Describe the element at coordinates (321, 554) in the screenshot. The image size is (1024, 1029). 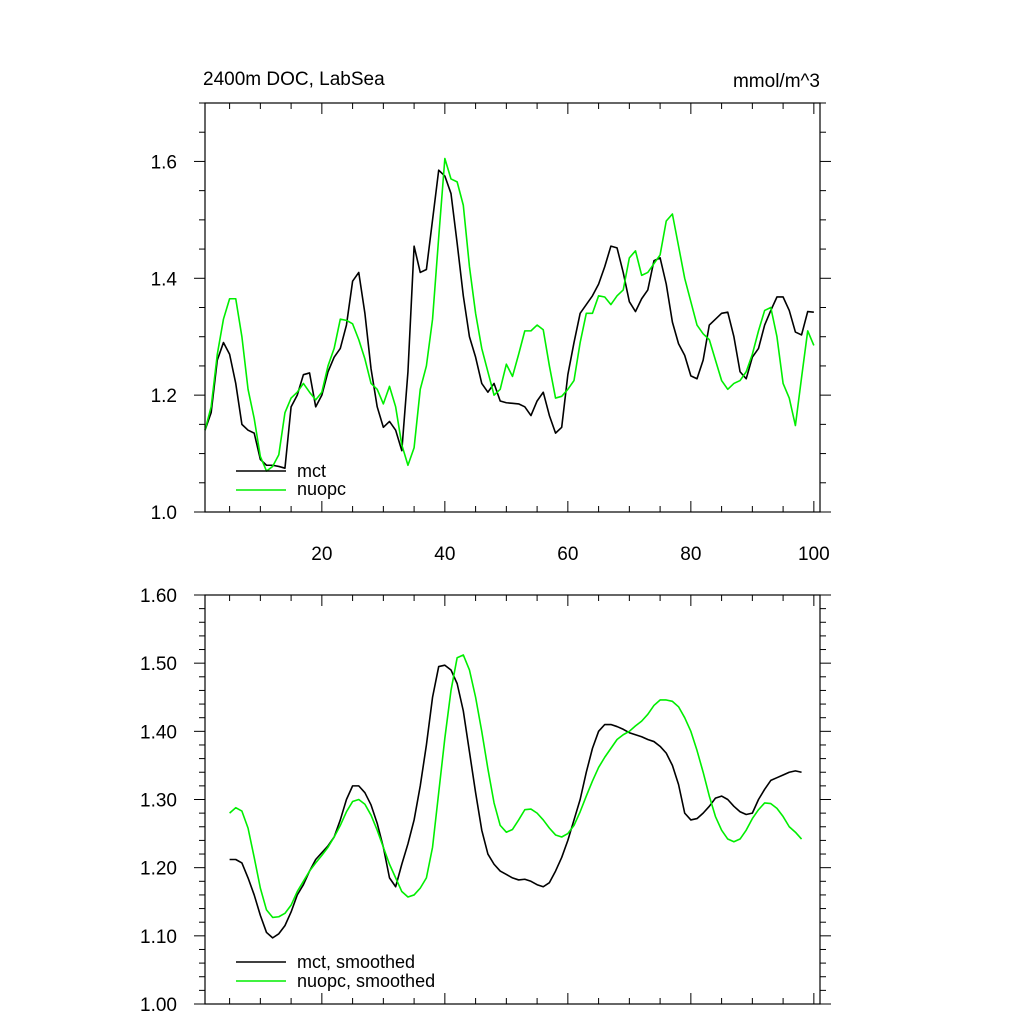
I see `x-tick-label: 20` at that location.